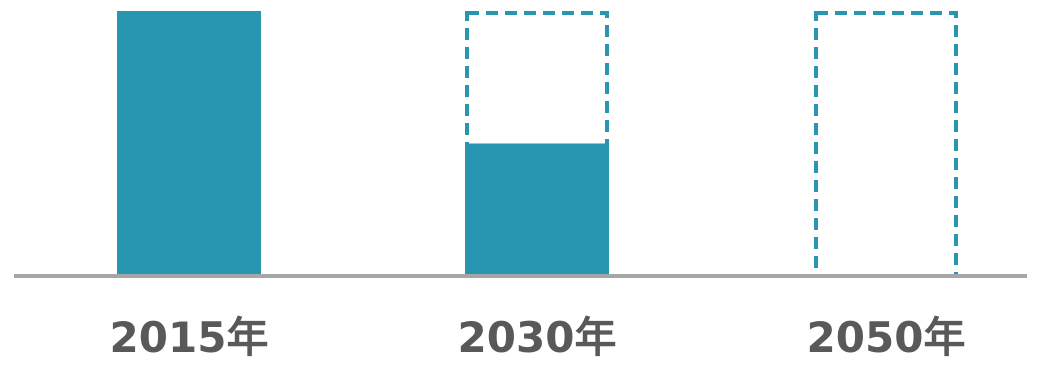  What do you see at coordinates (886, 337) in the screenshot?
I see `x-tick-label-2: 2050年` at bounding box center [886, 337].